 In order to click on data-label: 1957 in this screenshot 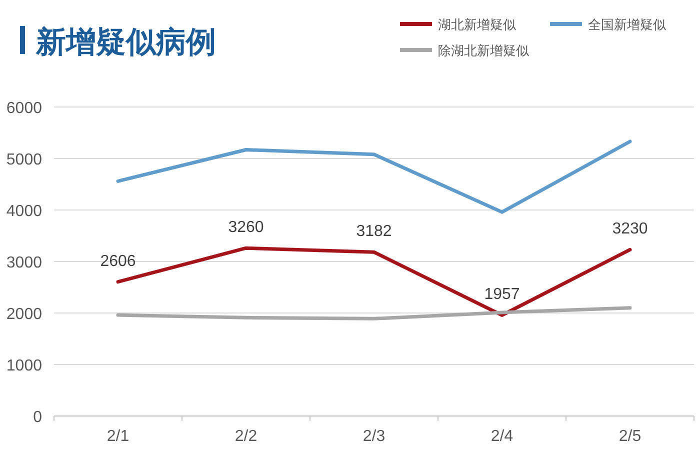, I will do `click(502, 295)`.